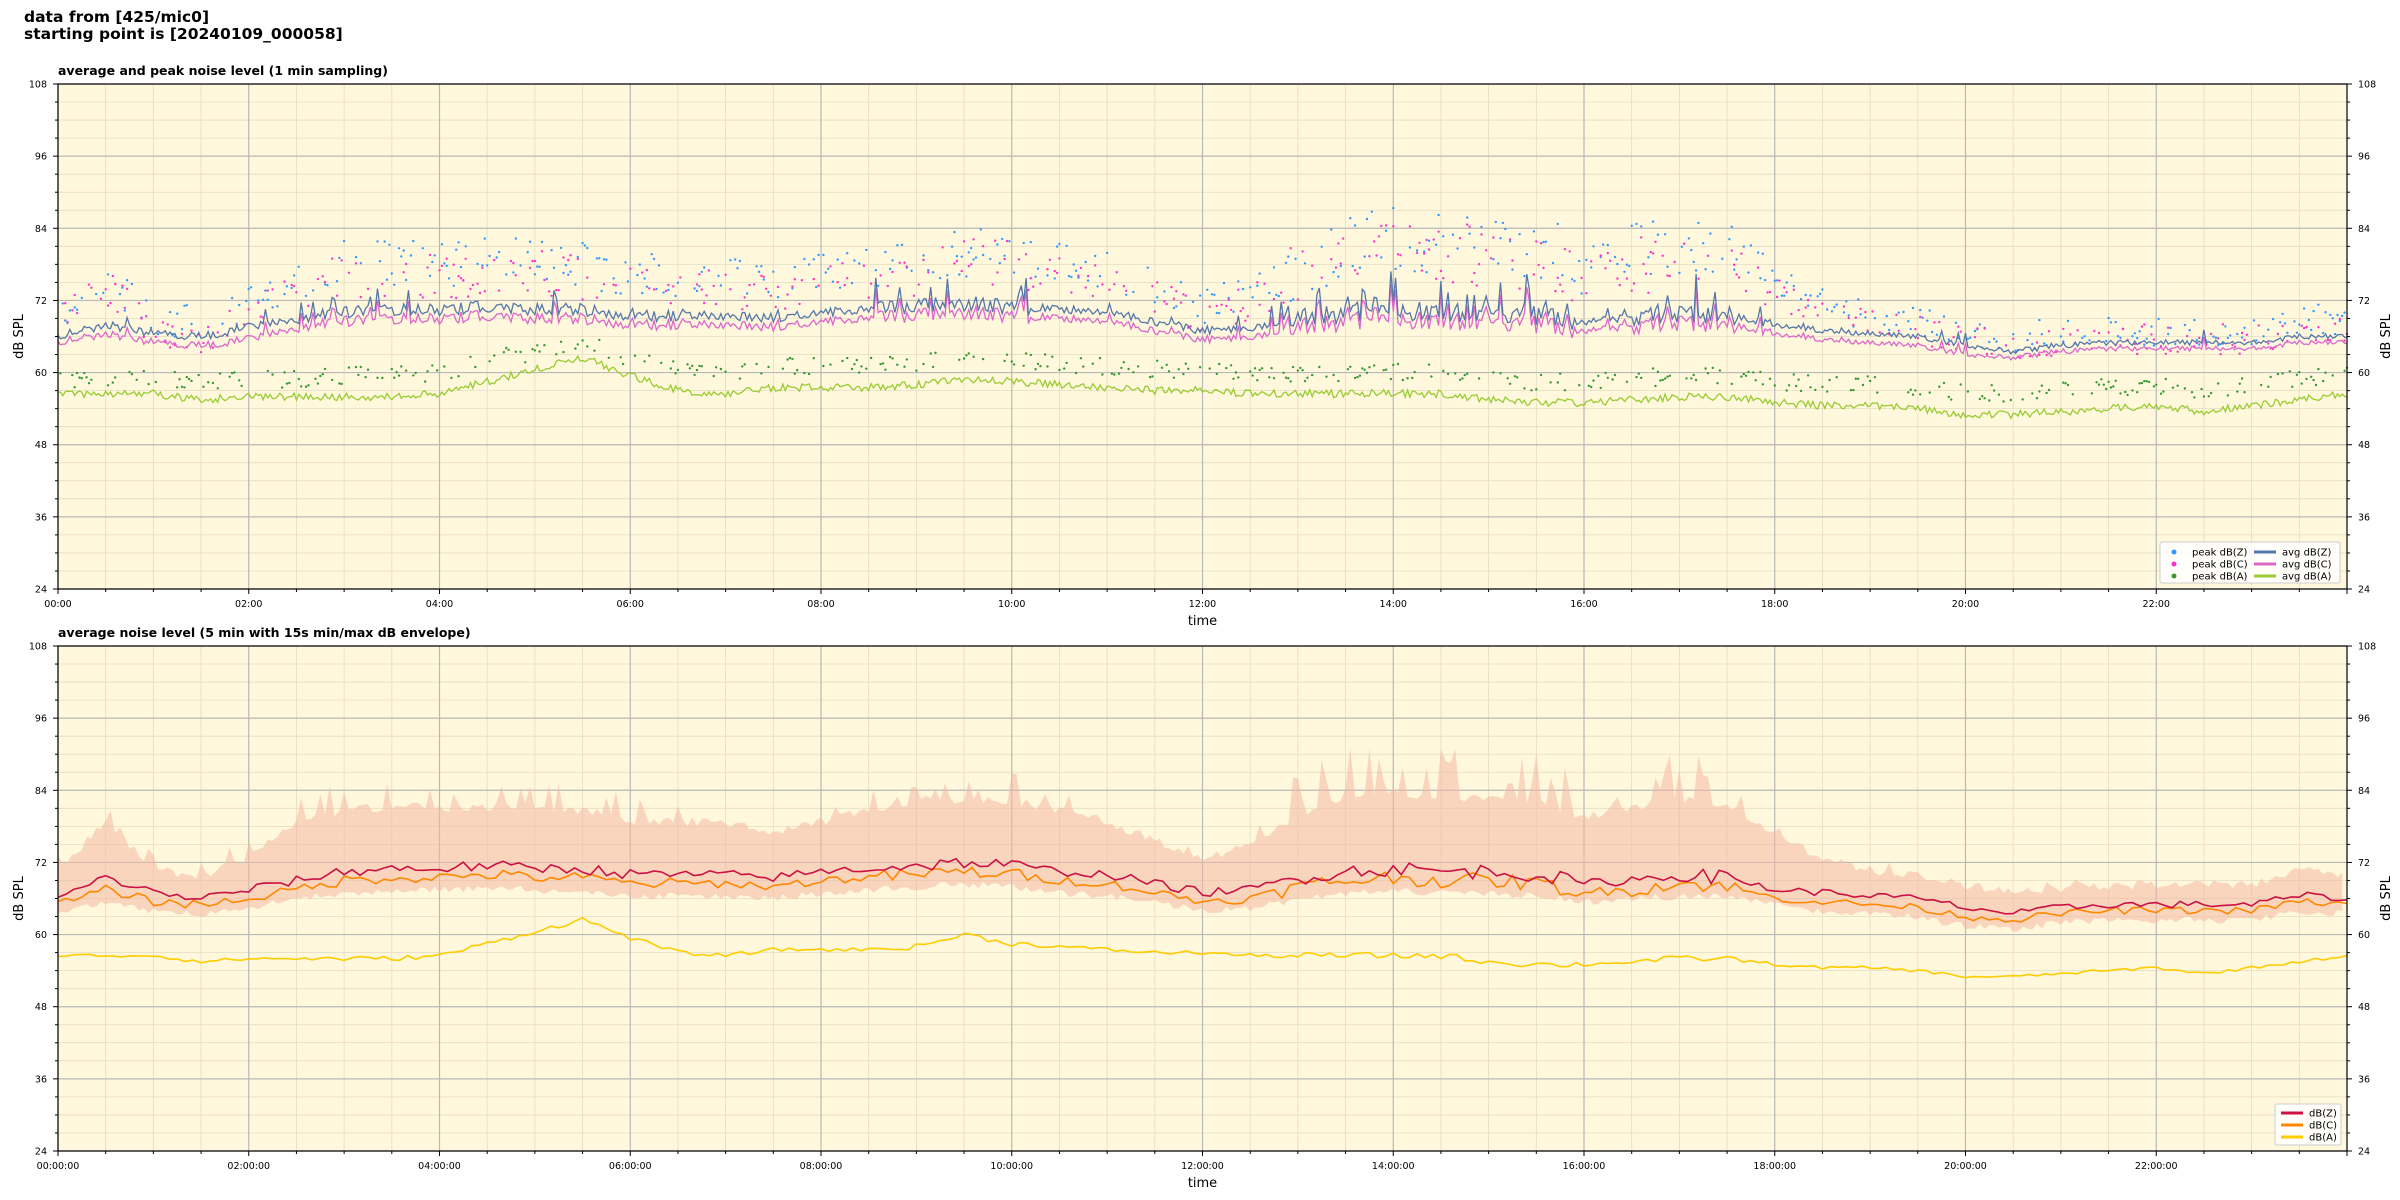 Image resolution: width=2400 pixels, height=1200 pixels. I want to click on chart1-ytick-left-96: 96, so click(41, 719).